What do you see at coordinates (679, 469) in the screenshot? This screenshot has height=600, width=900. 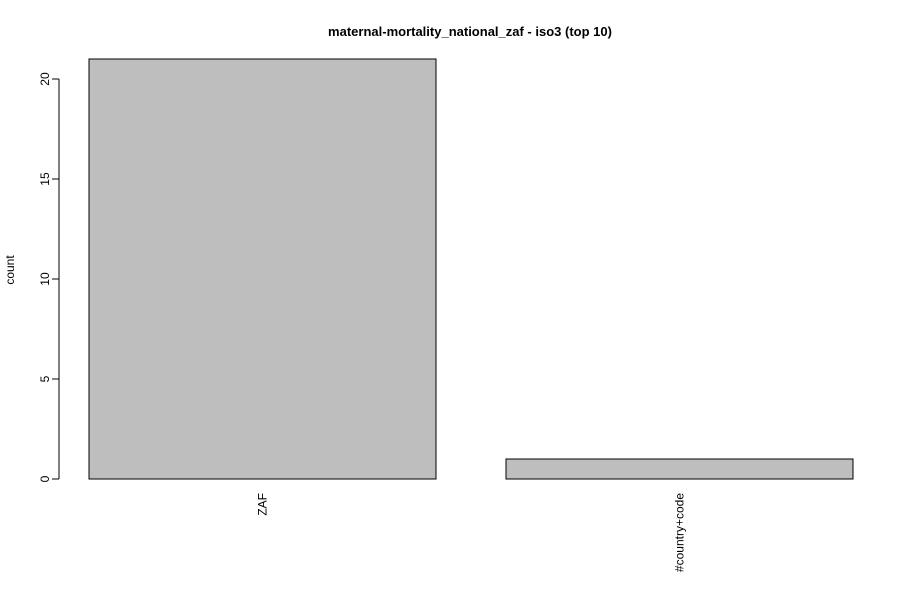 I see `bar-country-code` at bounding box center [679, 469].